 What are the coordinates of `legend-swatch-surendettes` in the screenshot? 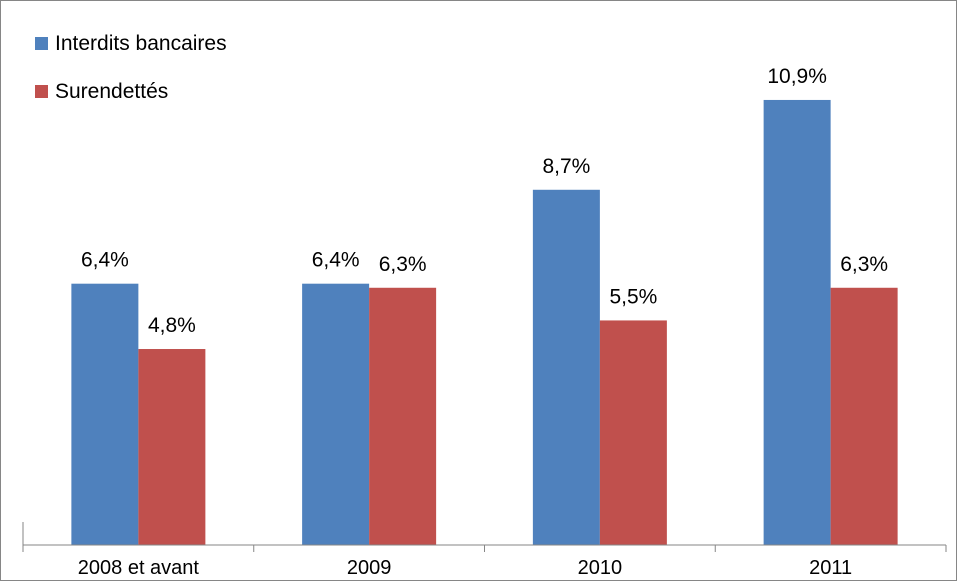 It's located at (41, 91).